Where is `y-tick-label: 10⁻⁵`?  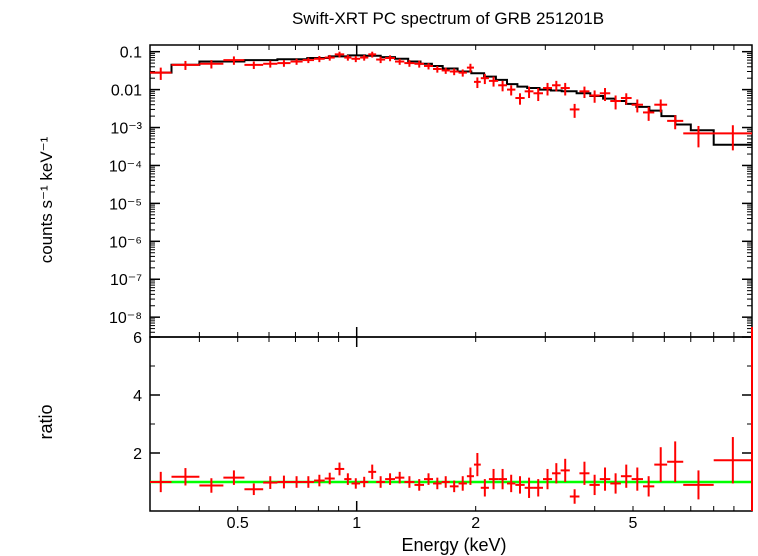 y-tick-label: 10⁻⁵ is located at coordinates (125, 204).